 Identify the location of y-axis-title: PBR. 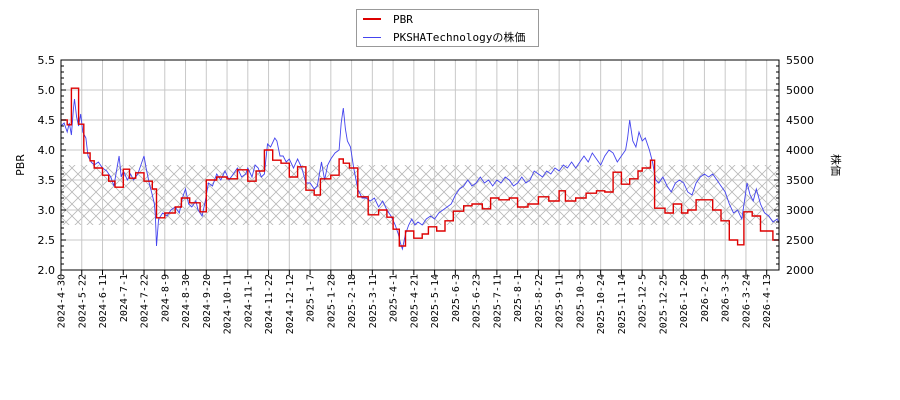
(20, 165).